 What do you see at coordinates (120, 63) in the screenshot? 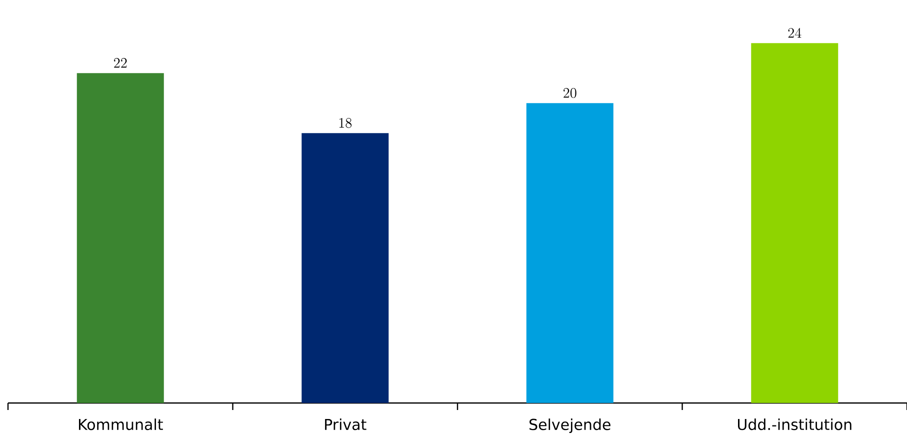
I see `data-label: 22` at bounding box center [120, 63].